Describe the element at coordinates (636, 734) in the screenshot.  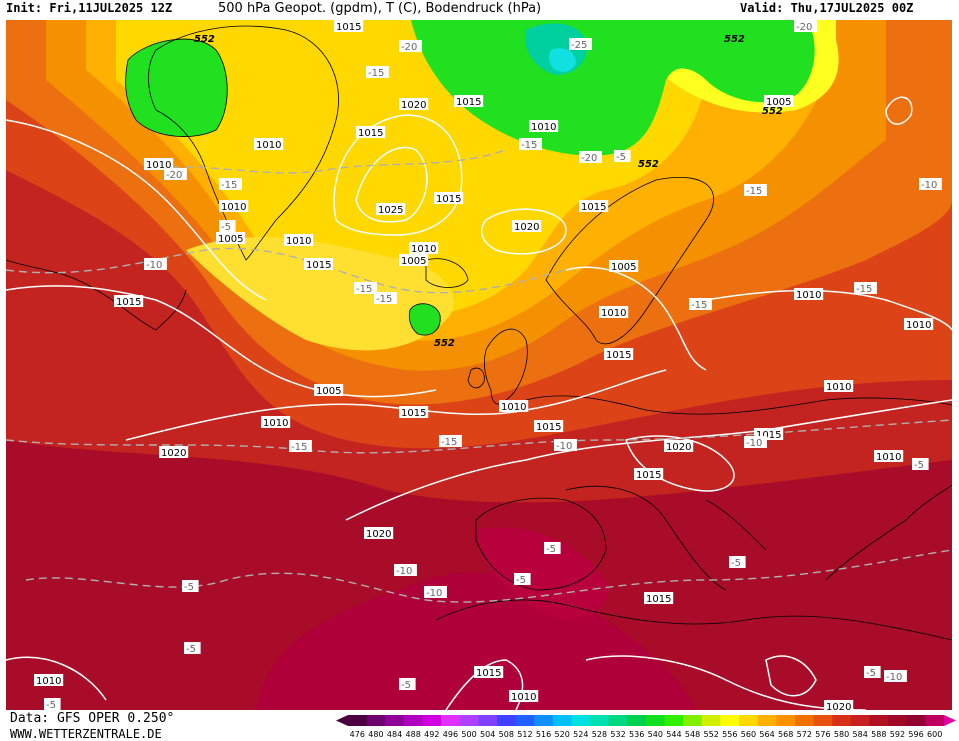
I see `colorbar-tick-label: 536` at that location.